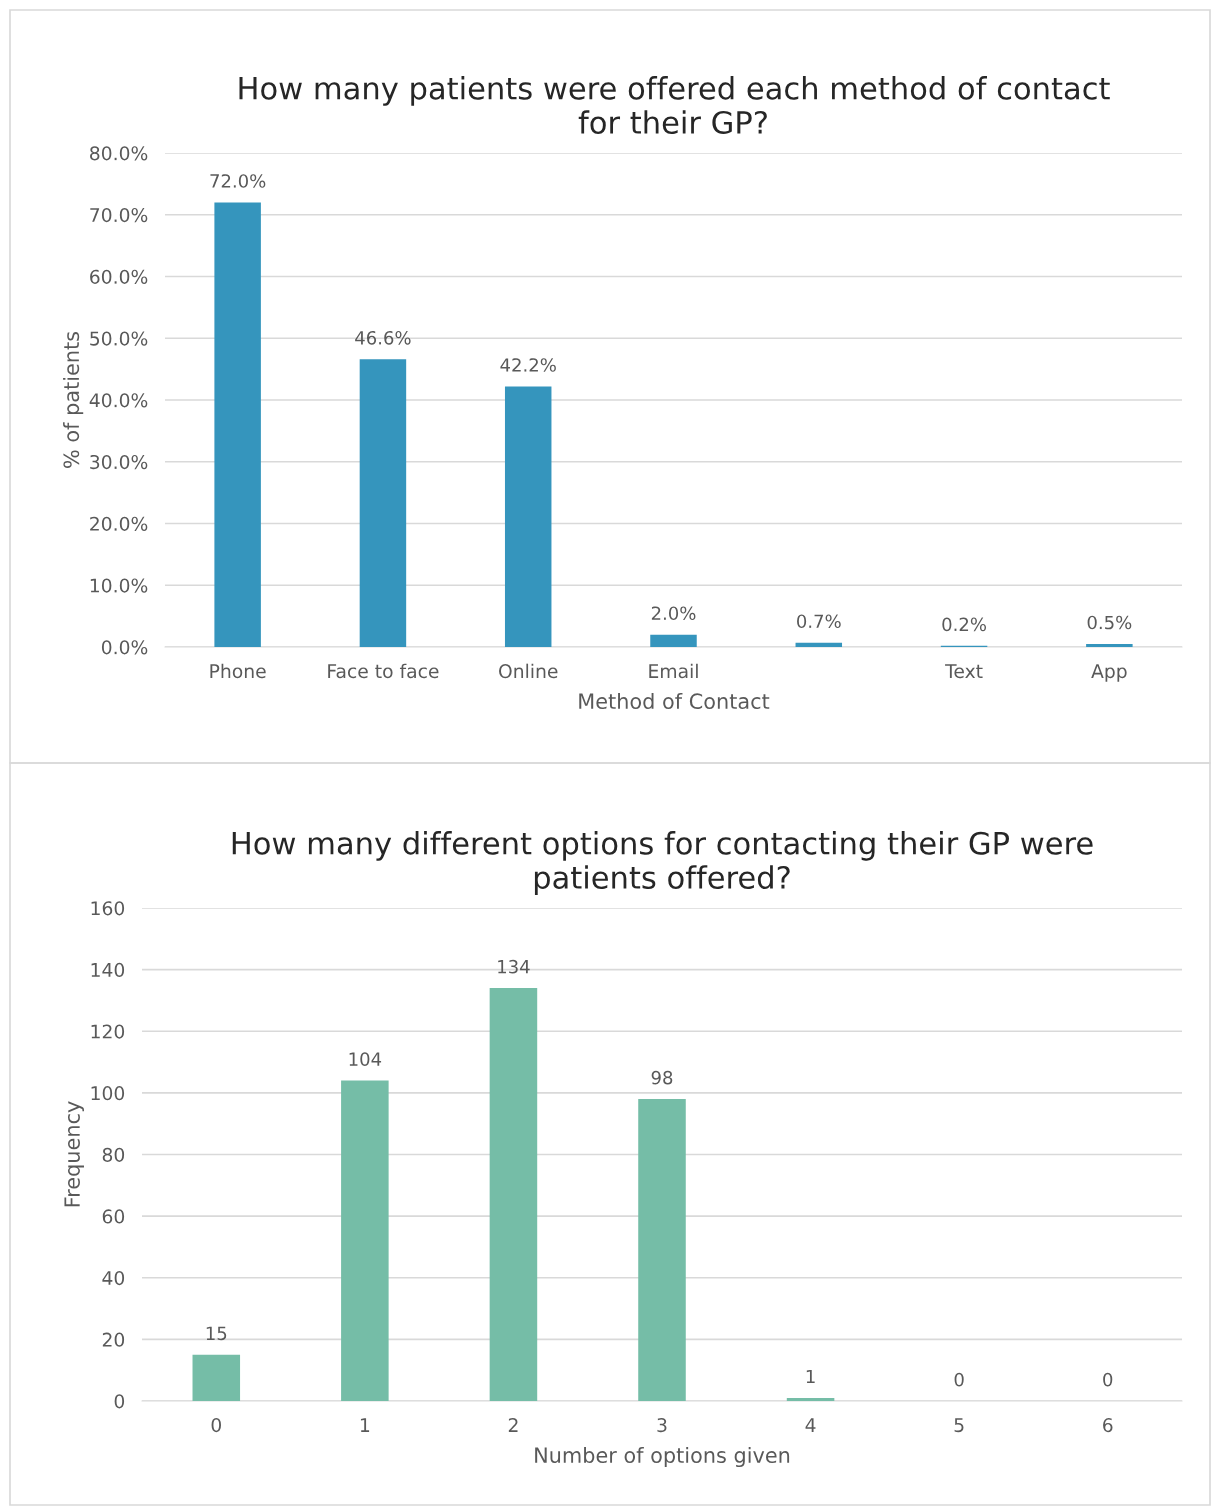 This screenshot has width=1213, height=1508. What do you see at coordinates (662, 1425) in the screenshot?
I see `x-tick-label: 3` at bounding box center [662, 1425].